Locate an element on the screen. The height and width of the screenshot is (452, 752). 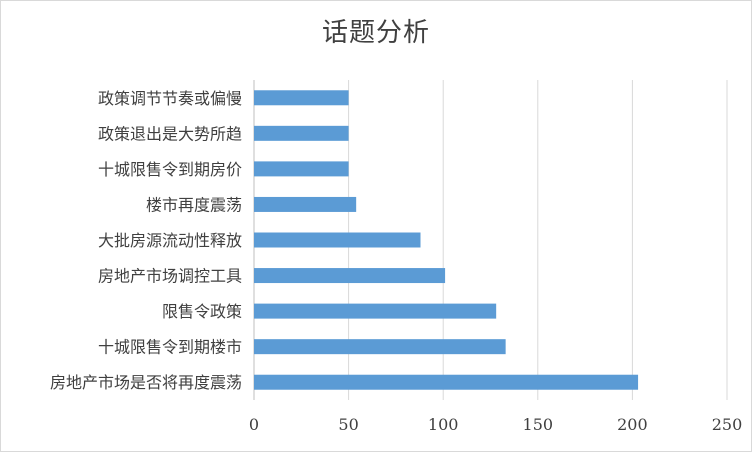
category-label: 大批房源流动性释放 is located at coordinates (170, 240).